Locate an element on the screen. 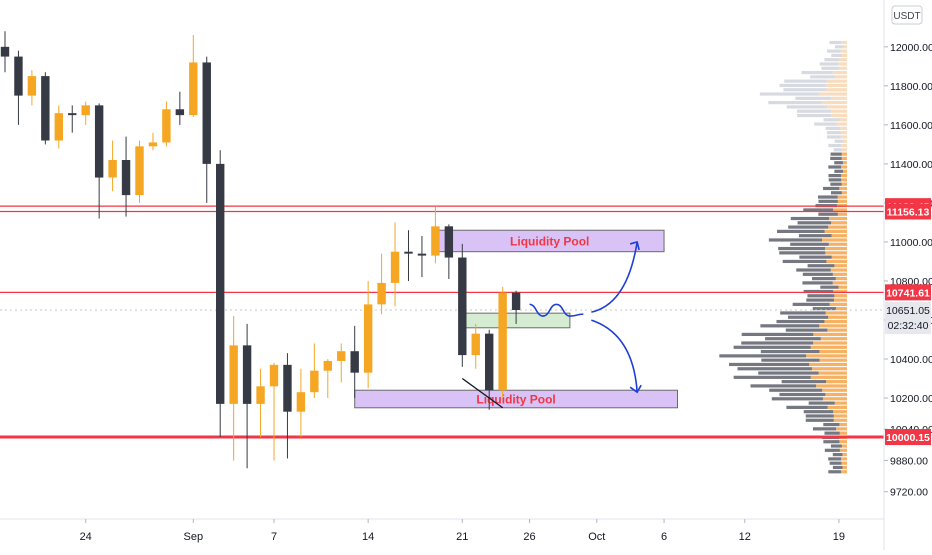 Image resolution: width=932 pixels, height=555 pixels. y-tick-label: 11000.00 is located at coordinates (911, 243).